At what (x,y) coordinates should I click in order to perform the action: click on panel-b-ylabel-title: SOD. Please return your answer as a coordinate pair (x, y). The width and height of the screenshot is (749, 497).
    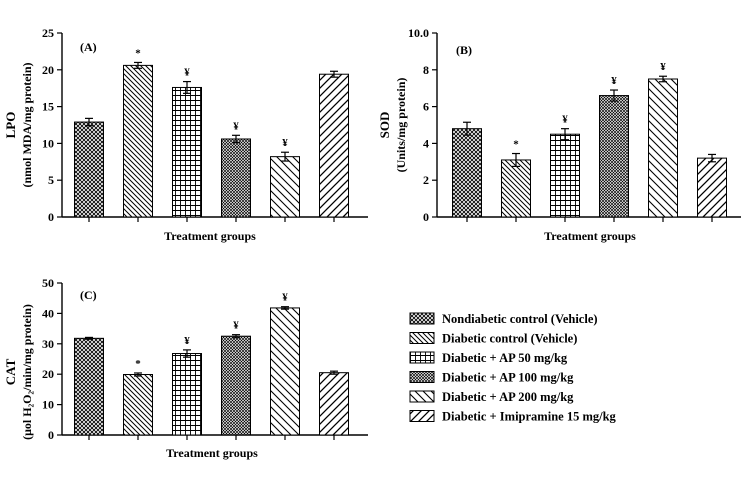
    Looking at the image, I should click on (384, 125).